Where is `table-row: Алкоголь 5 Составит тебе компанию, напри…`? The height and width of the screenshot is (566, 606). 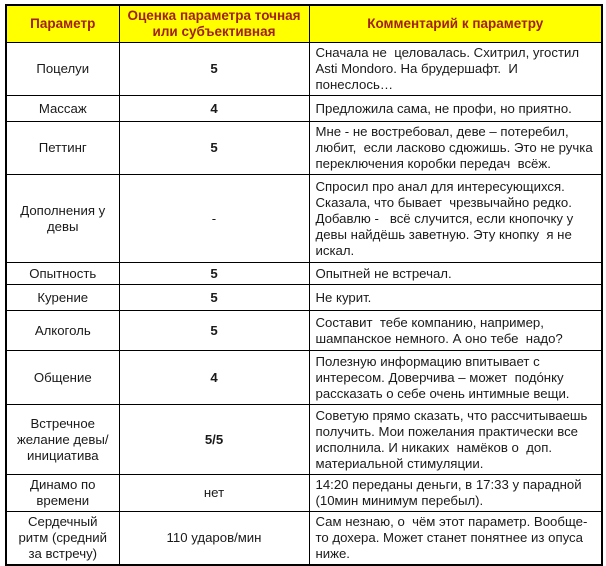 table-row: Алкоголь 5 Составит тебе компанию, напри… is located at coordinates (304, 330).